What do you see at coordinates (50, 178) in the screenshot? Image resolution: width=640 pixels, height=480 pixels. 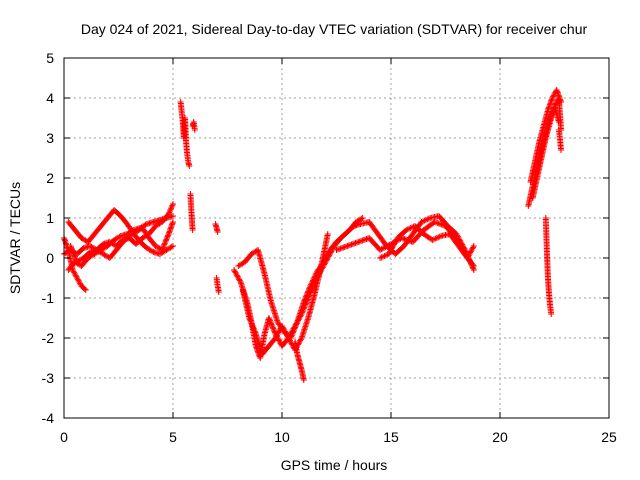 I see `y-tick-label: 2` at bounding box center [50, 178].